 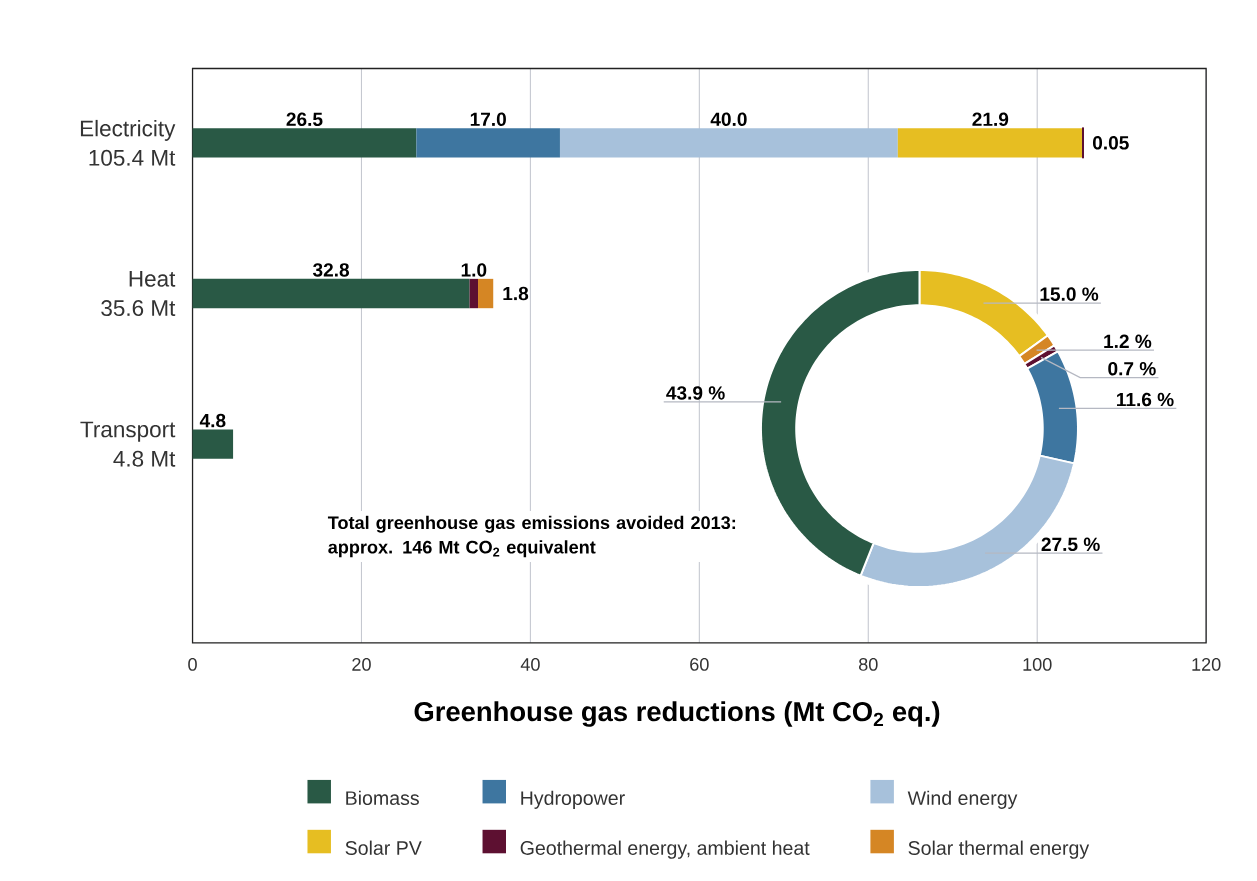 I want to click on data-label: 1.2 %, so click(x=1128, y=341).